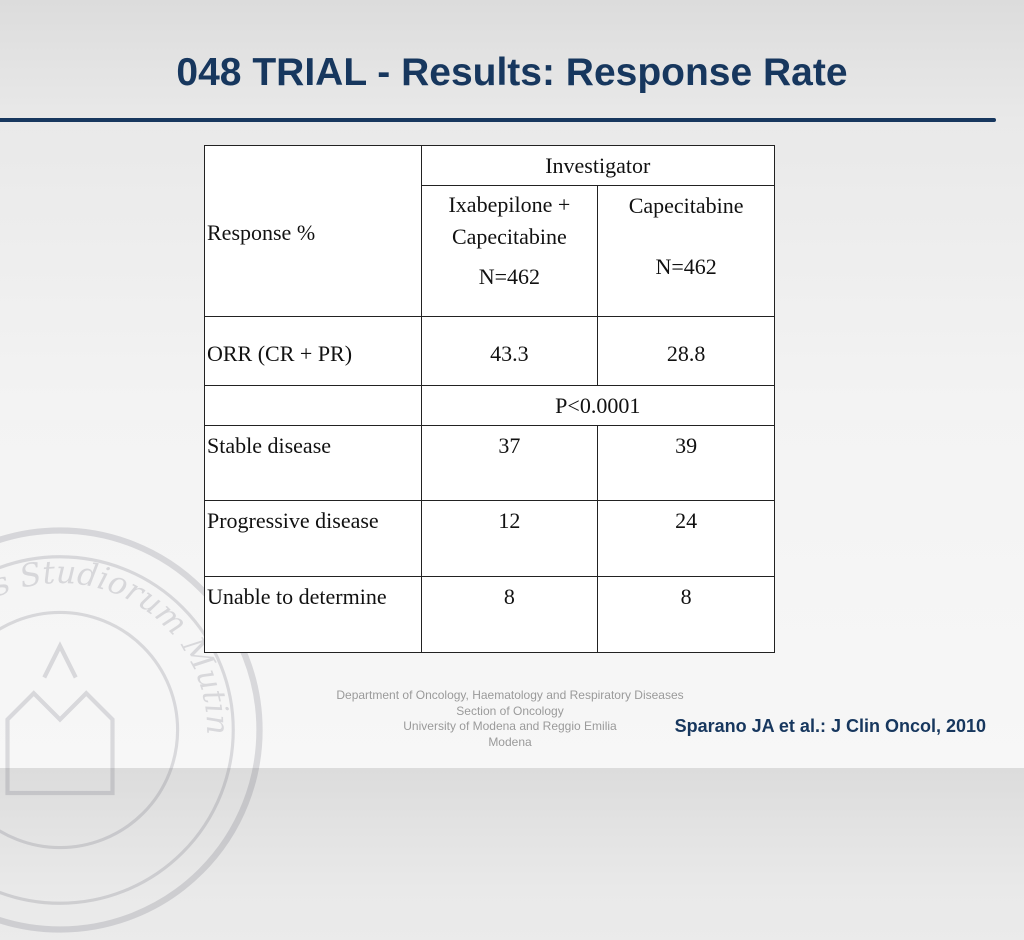  What do you see at coordinates (313, 405) in the screenshot?
I see `empty-cell` at bounding box center [313, 405].